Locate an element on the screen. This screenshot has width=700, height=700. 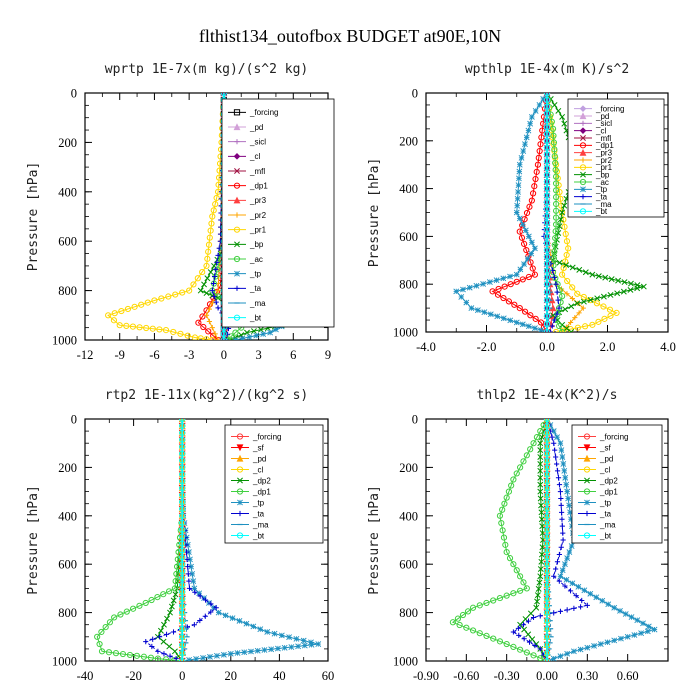
x-tick-label: -20 is located at coordinates (133, 676).